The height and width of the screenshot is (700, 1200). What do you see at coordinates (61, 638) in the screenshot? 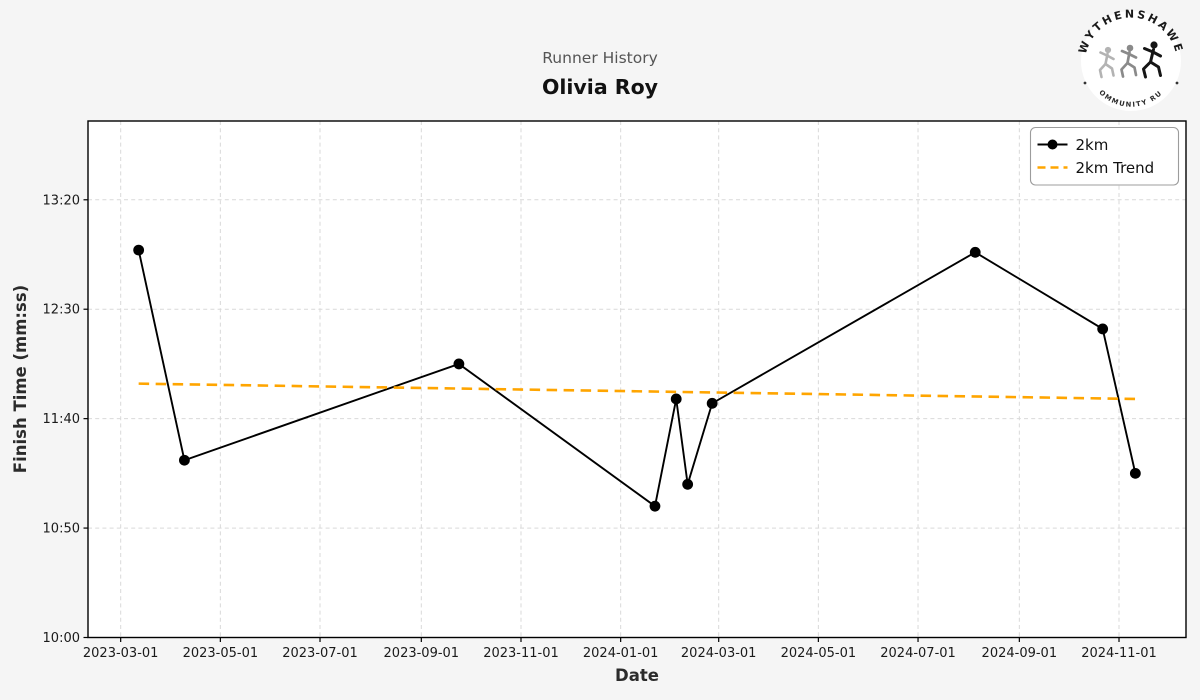
I see `y-tick-label: 10:00` at bounding box center [61, 638].